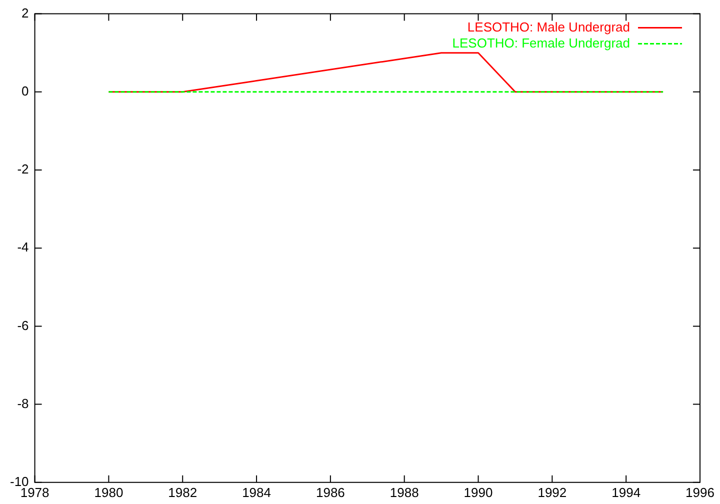 The height and width of the screenshot is (504, 720). I want to click on y-tick-label: -10, so click(19, 481).